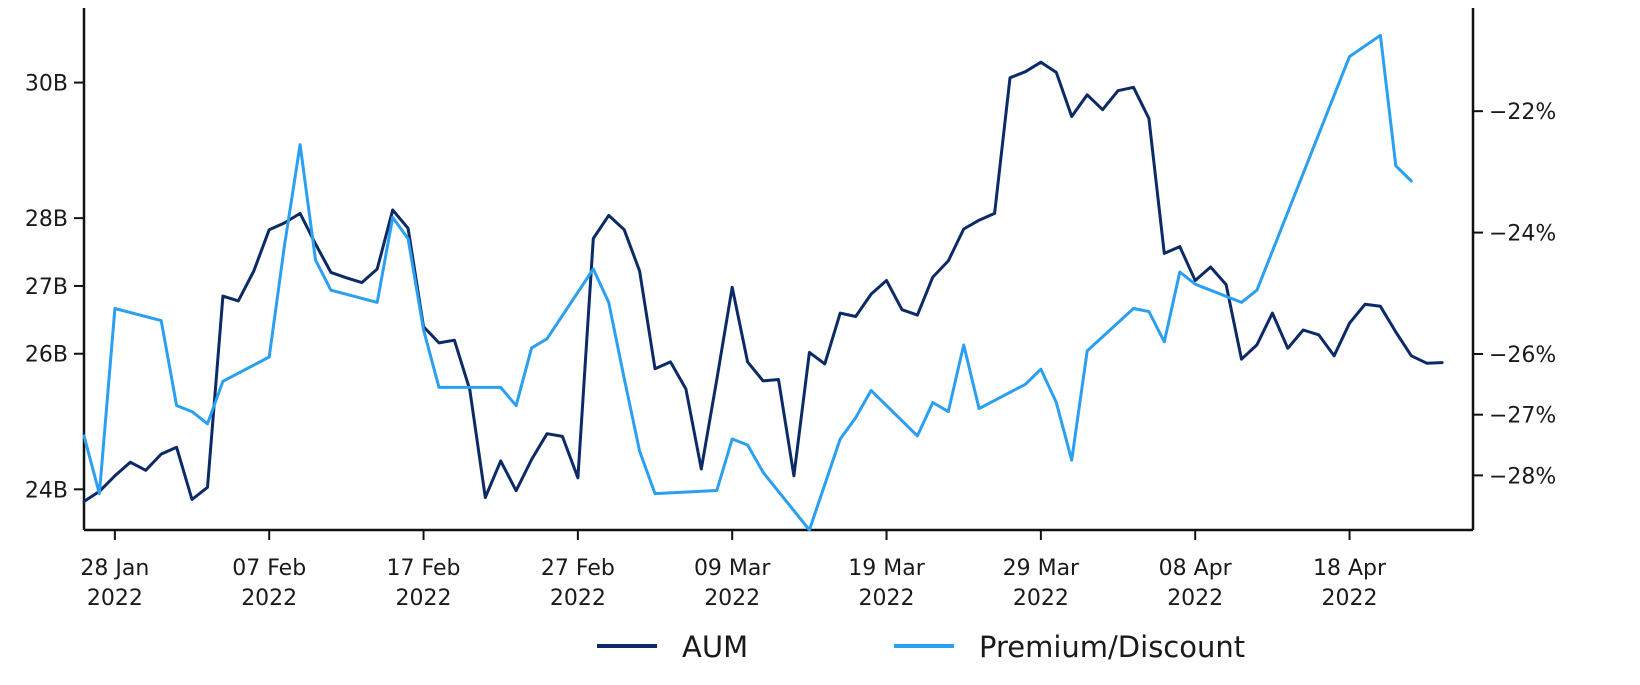 This screenshot has width=1640, height=685. Describe the element at coordinates (1522, 112) in the screenshot. I see `right-y-tick-label: −22%` at that location.